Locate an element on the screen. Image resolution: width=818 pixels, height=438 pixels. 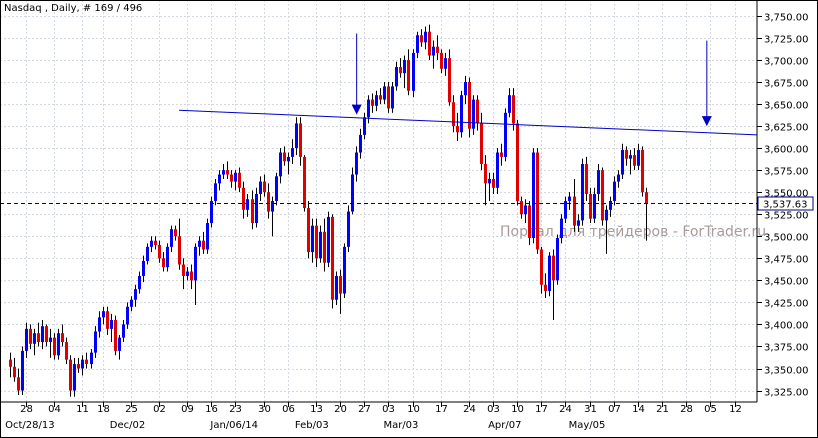
time-tick-label: 16 is located at coordinates (211, 409).